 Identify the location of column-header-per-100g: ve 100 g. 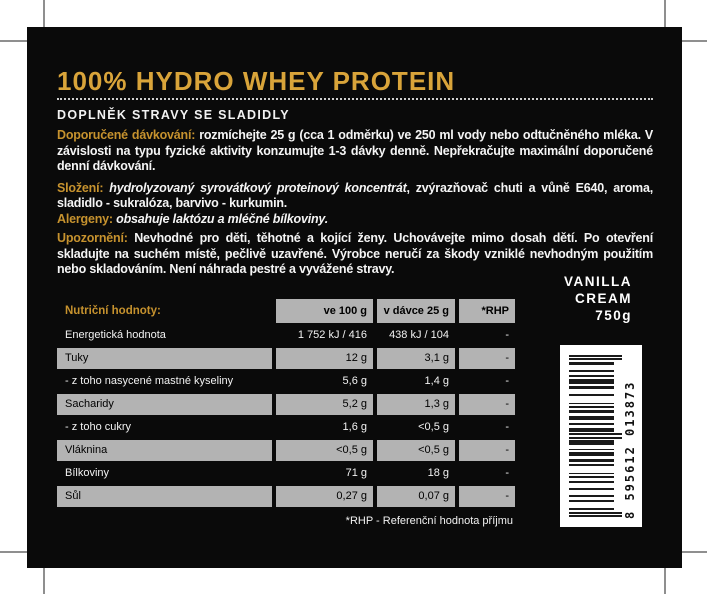
(324, 311).